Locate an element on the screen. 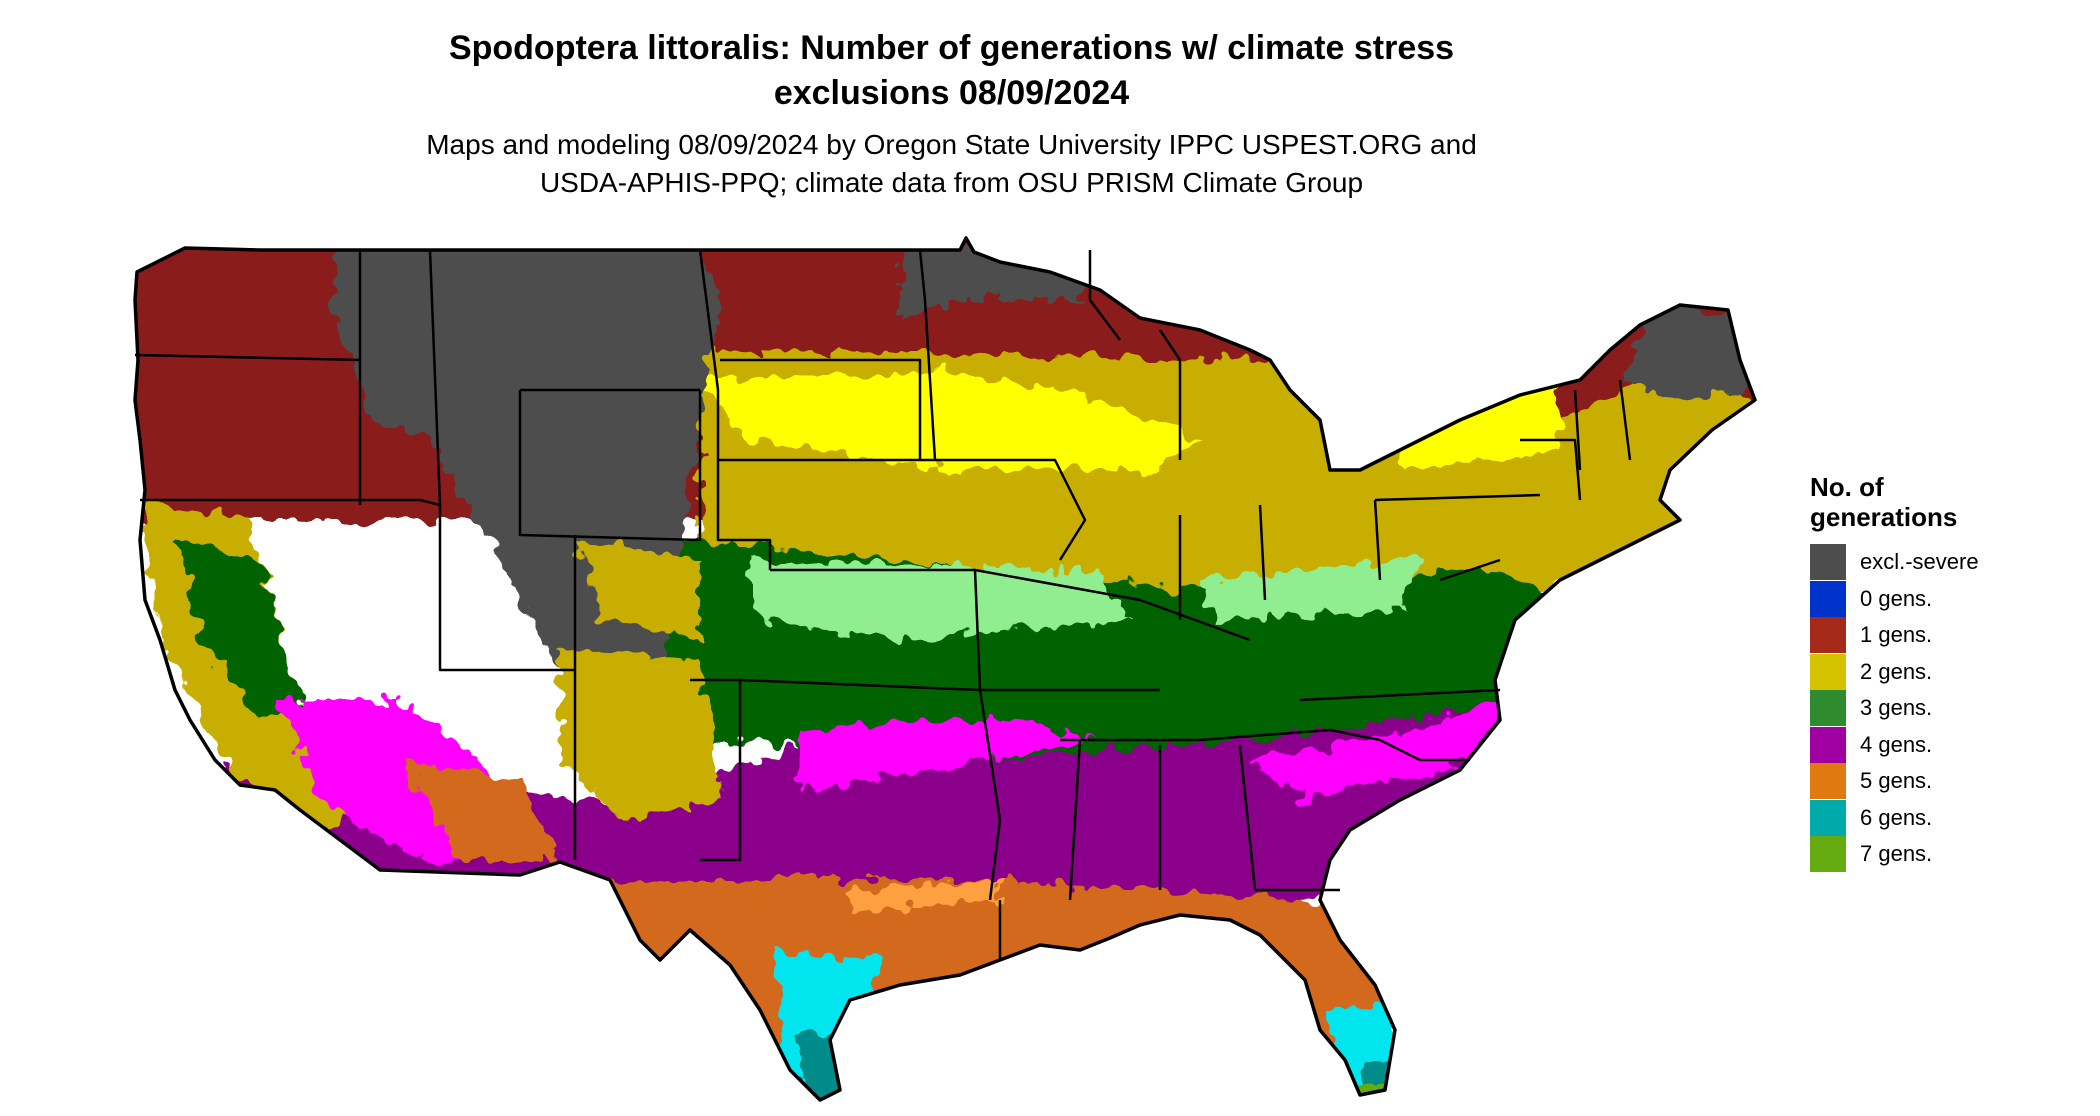  legend-title-line1: No. of is located at coordinates (1847, 487).